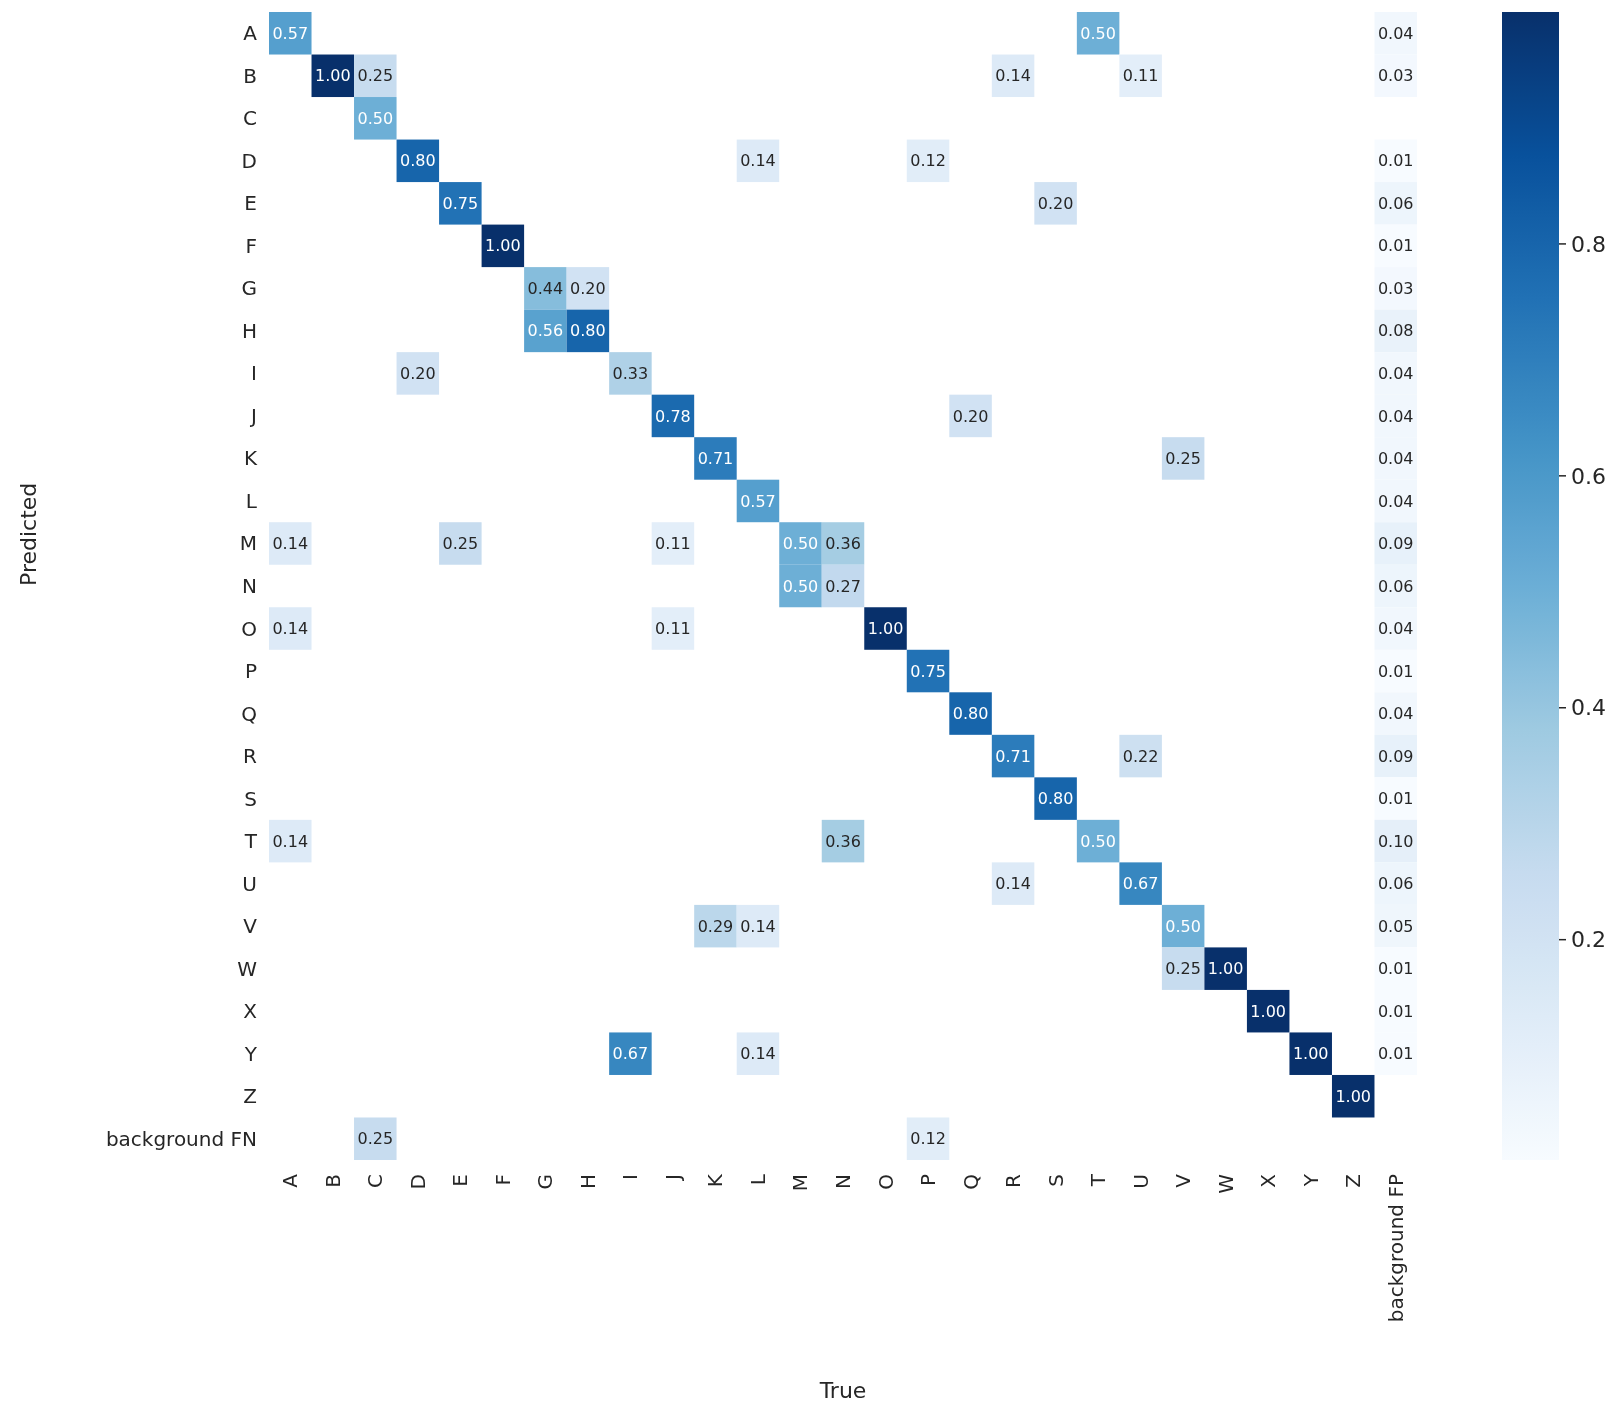  I want to click on x-tick-label: C, so click(375, 1181).